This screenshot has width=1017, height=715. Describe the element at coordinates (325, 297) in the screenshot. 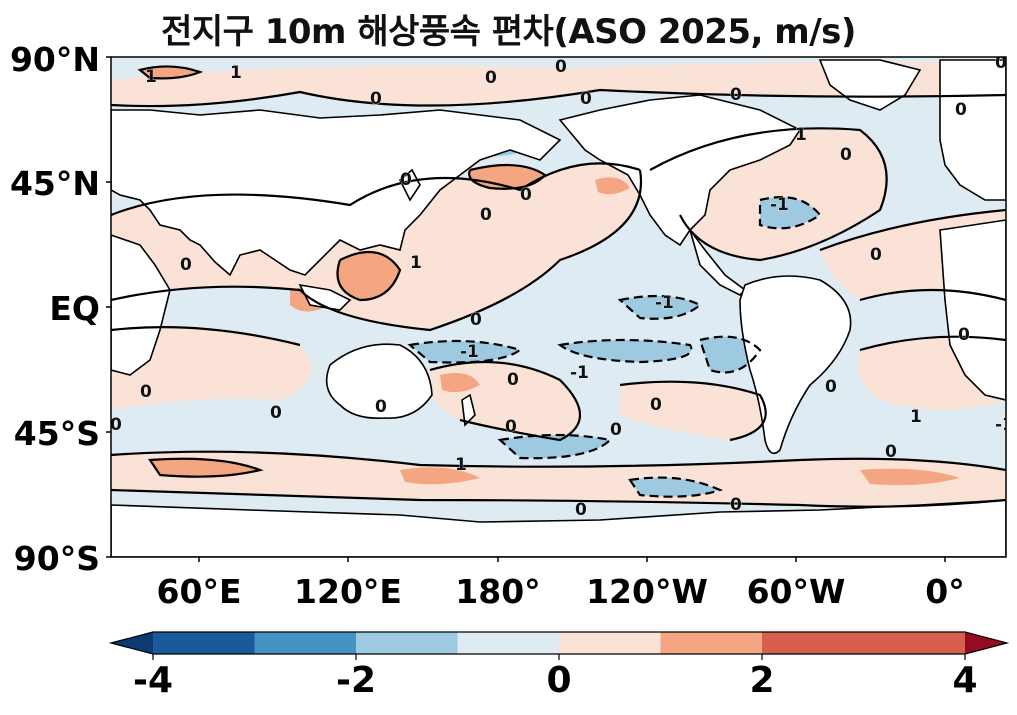

I see `land-indonesia` at that location.